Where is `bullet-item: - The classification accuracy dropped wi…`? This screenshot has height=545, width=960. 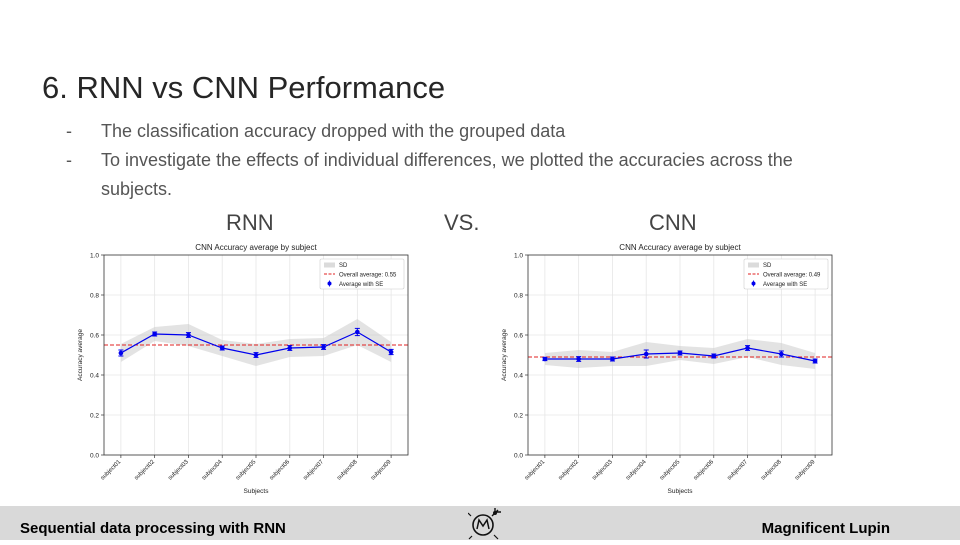
bullet-item: - The classification accuracy dropped wi… is located at coordinates (466, 131).